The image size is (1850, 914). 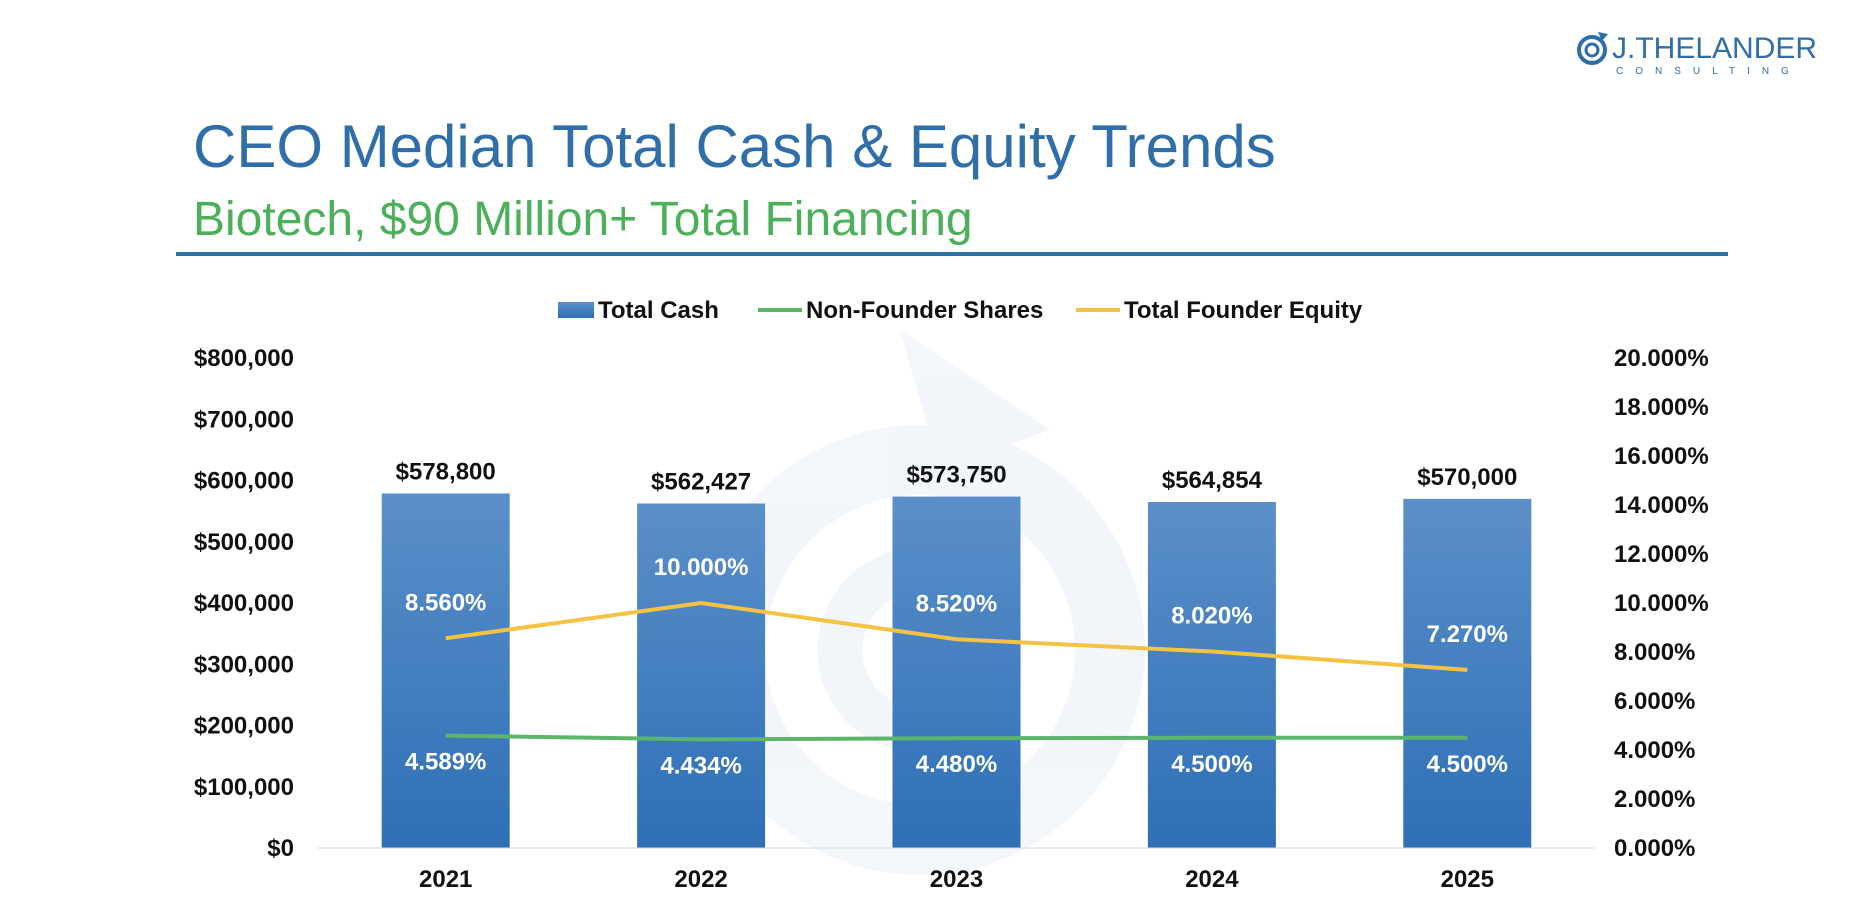 What do you see at coordinates (1654, 750) in the screenshot?
I see `y-right-tick-label: 4.000%` at bounding box center [1654, 750].